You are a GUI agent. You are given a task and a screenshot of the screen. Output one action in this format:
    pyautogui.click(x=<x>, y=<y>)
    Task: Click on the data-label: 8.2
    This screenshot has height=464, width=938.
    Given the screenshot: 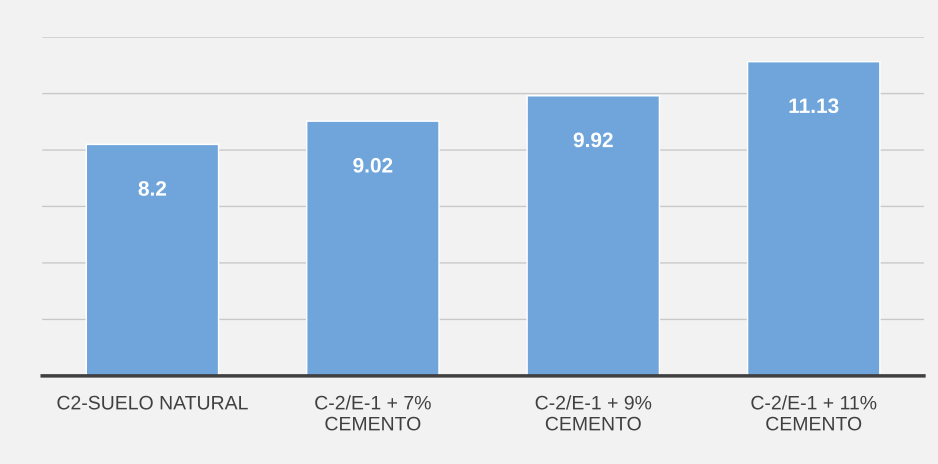 What is the action you would take?
    pyautogui.click(x=152, y=188)
    